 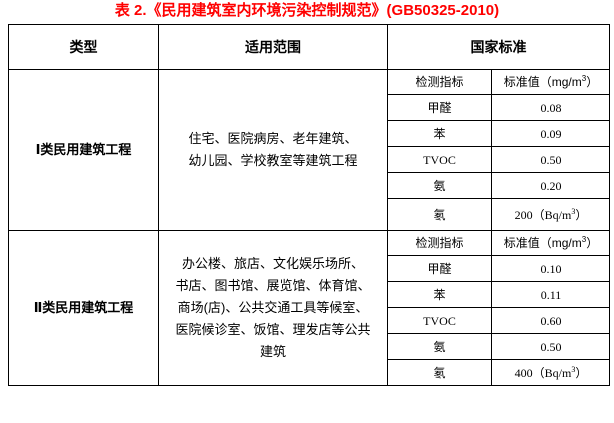 I want to click on table-row: 甲醛 0.10, so click(x=499, y=268).